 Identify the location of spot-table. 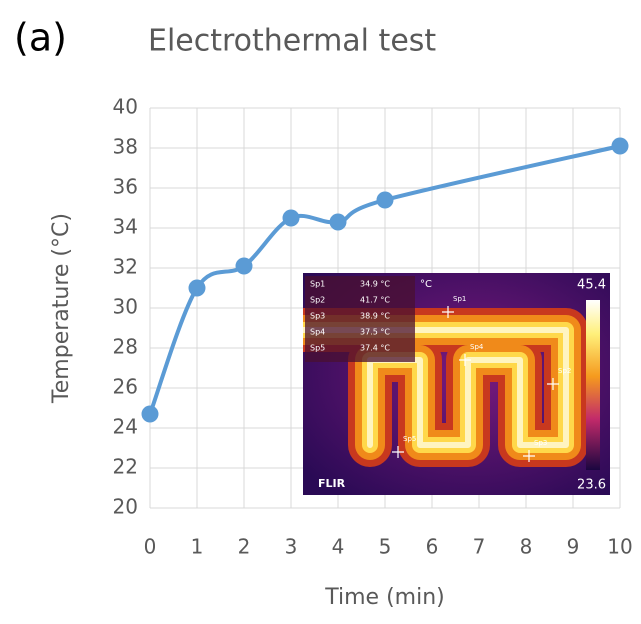
(360, 319).